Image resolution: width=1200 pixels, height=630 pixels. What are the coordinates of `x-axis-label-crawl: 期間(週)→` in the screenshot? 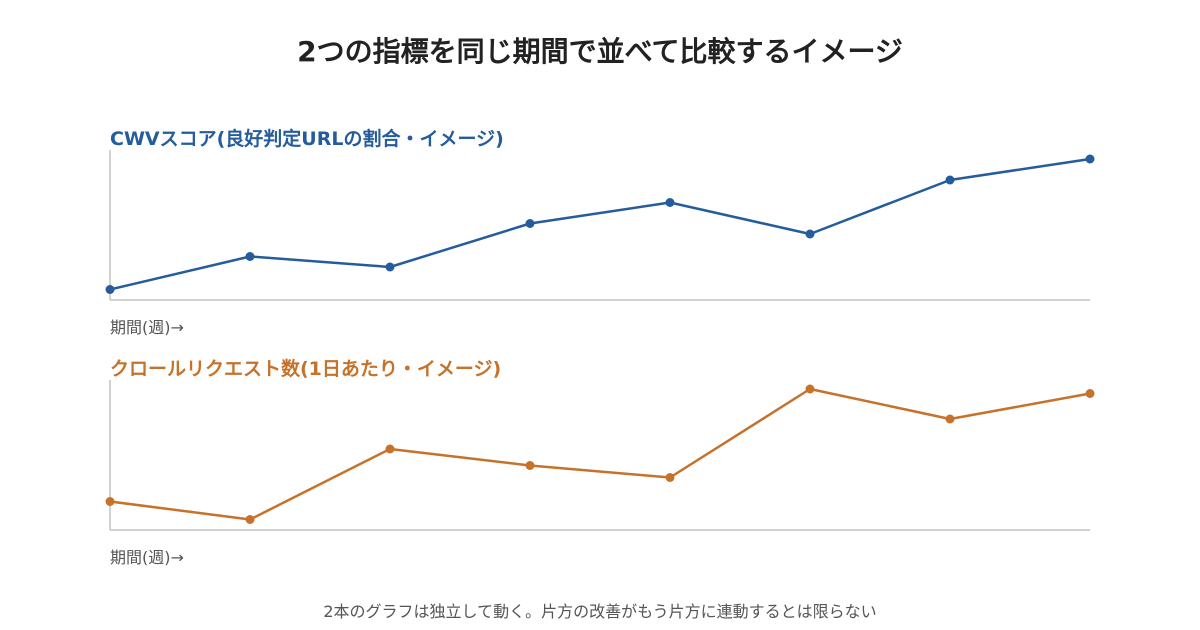 It's located at (147, 557).